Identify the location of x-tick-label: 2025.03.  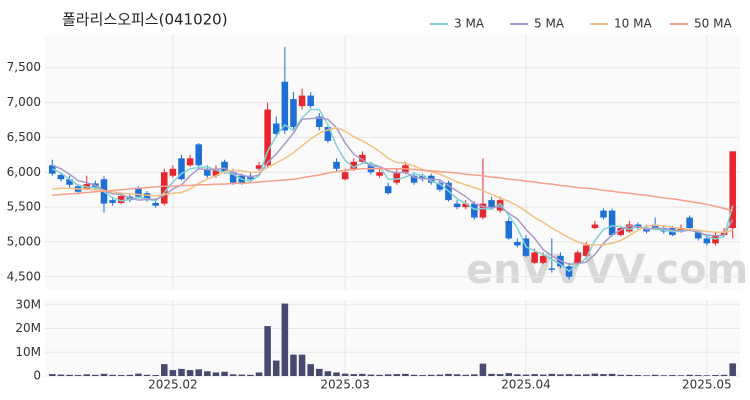
(345, 385).